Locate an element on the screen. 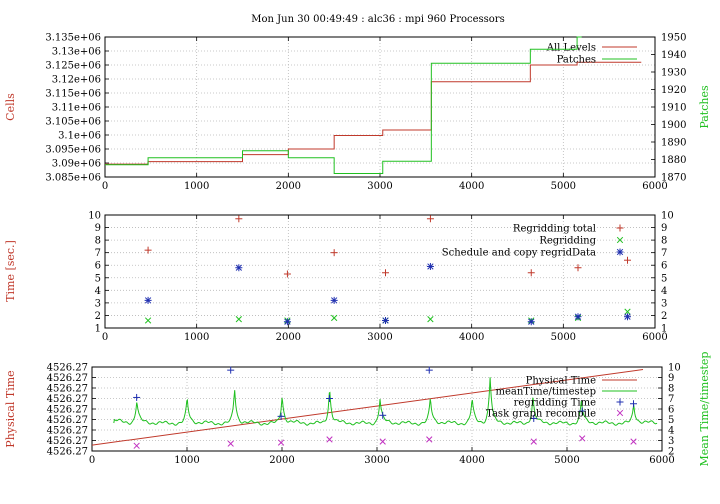 Image resolution: width=720 pixels, height=504 pixels. meantime-timestep-line is located at coordinates (385, 401).